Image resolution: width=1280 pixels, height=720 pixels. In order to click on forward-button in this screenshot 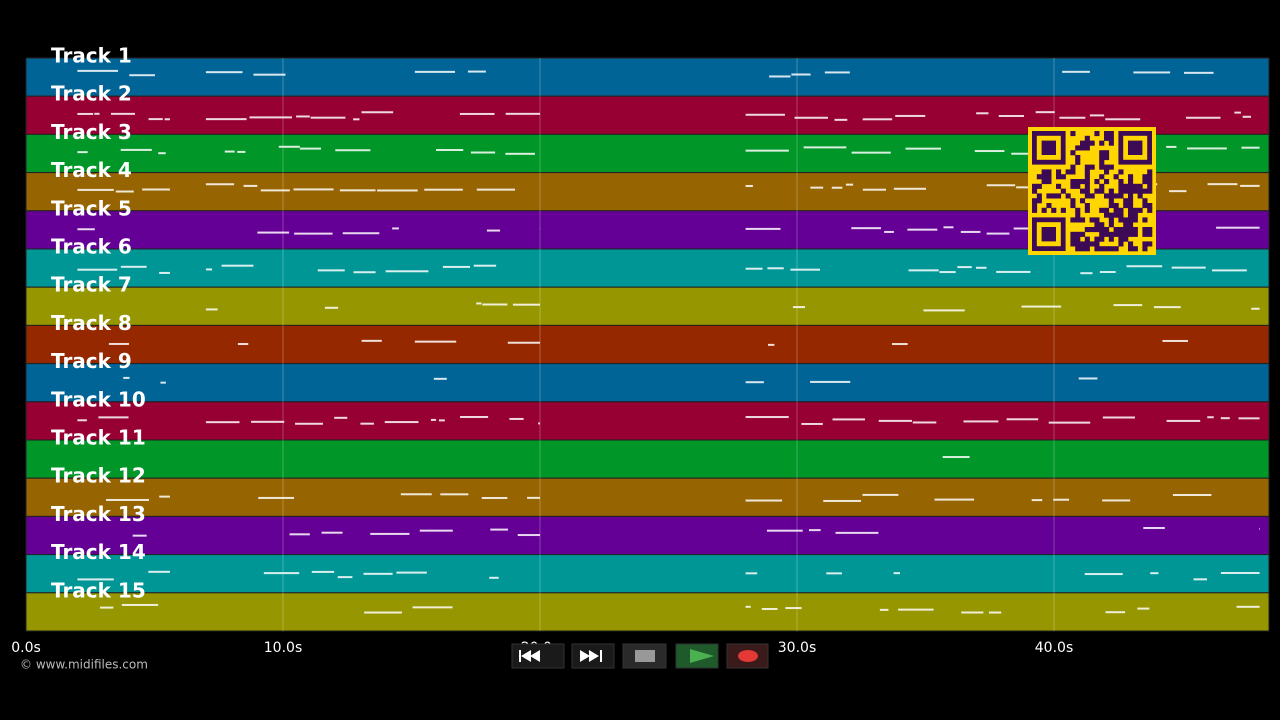, I will do `click(593, 656)`.